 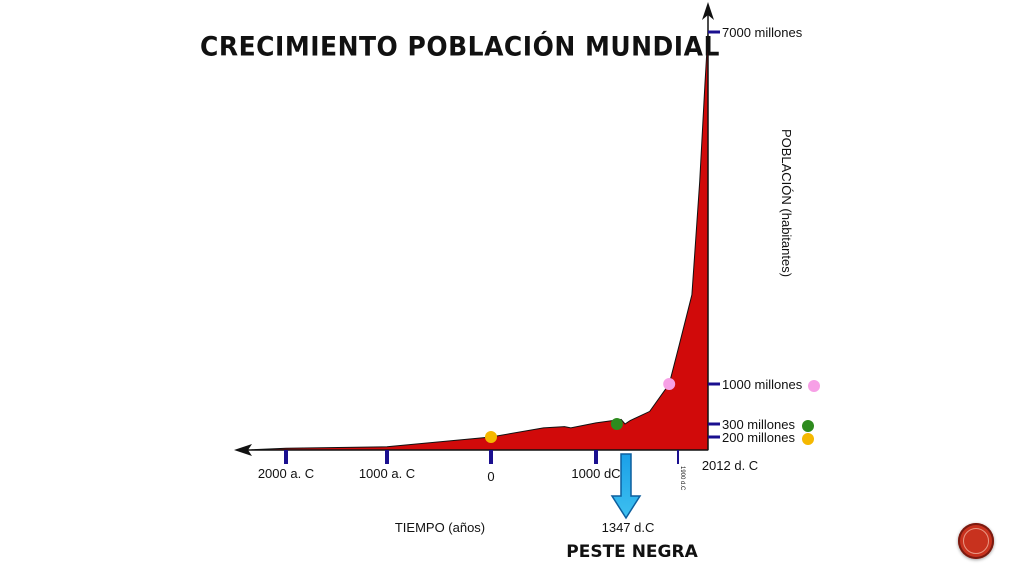 I want to click on slide-title: CRECIMIENTO POBLACIÓN MUNDIAL, so click(x=460, y=46).